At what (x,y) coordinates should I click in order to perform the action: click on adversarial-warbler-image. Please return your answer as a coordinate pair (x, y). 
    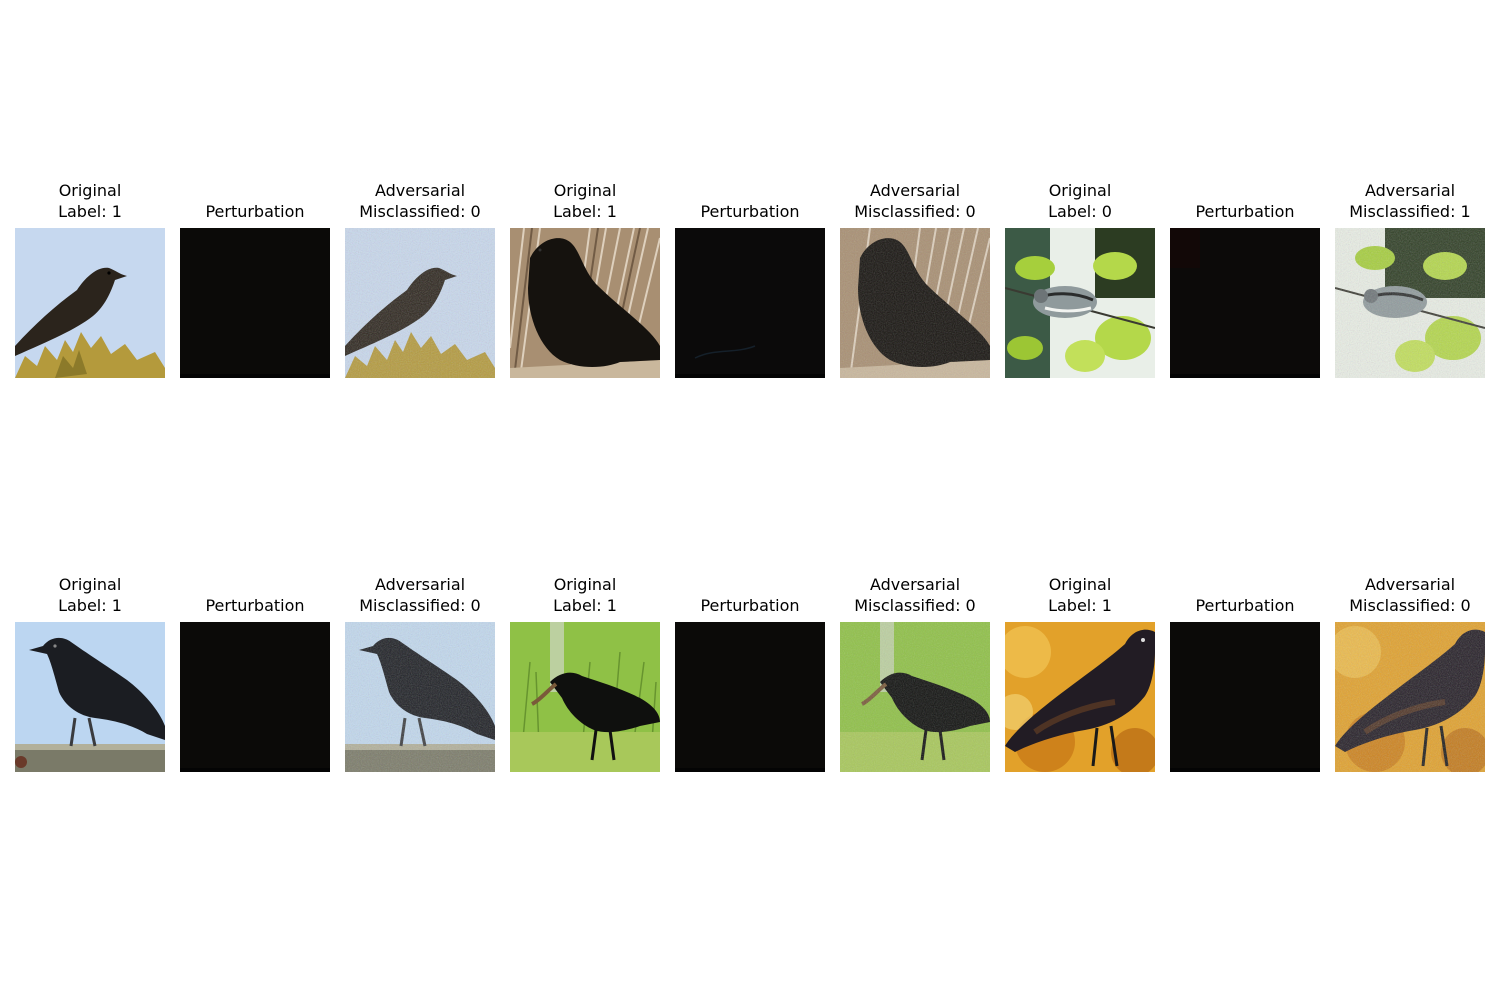
    Looking at the image, I should click on (1410, 303).